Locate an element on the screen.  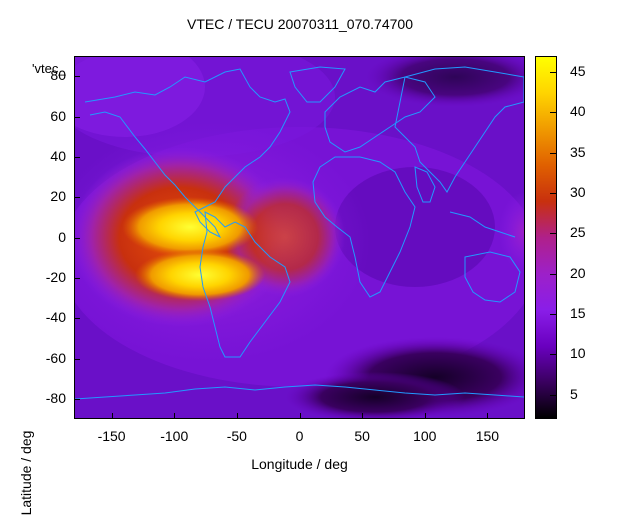
x-tick-label: 50 is located at coordinates (362, 436).